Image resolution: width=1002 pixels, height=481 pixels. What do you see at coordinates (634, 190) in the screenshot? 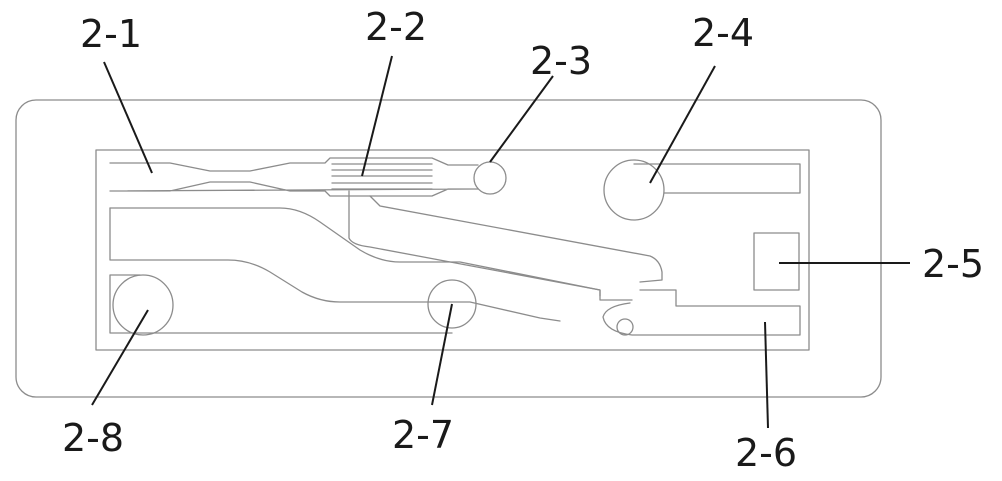
I see `reservoir-large` at bounding box center [634, 190].